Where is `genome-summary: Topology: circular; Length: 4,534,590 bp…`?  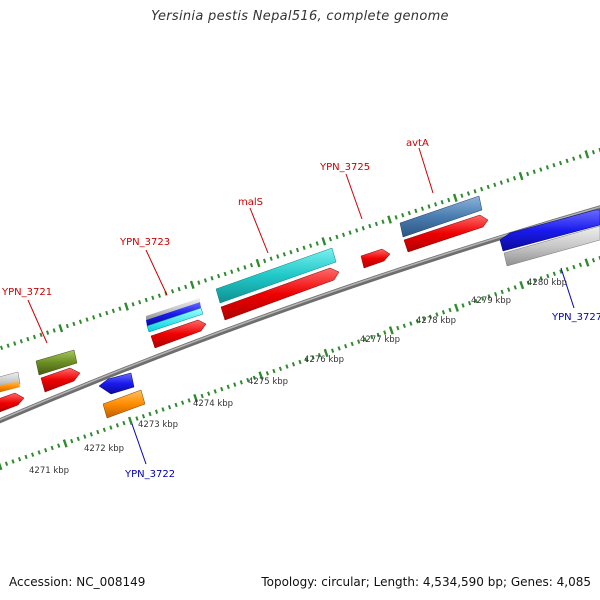 genome-summary: Topology: circular; Length: 4,534,590 bp… is located at coordinates (426, 582).